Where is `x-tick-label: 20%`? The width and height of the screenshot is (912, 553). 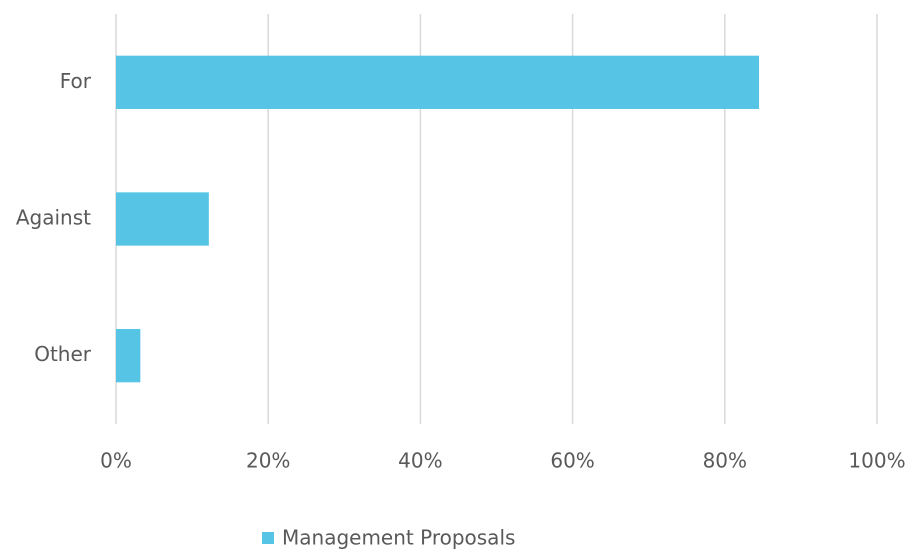 x-tick-label: 20% is located at coordinates (268, 461).